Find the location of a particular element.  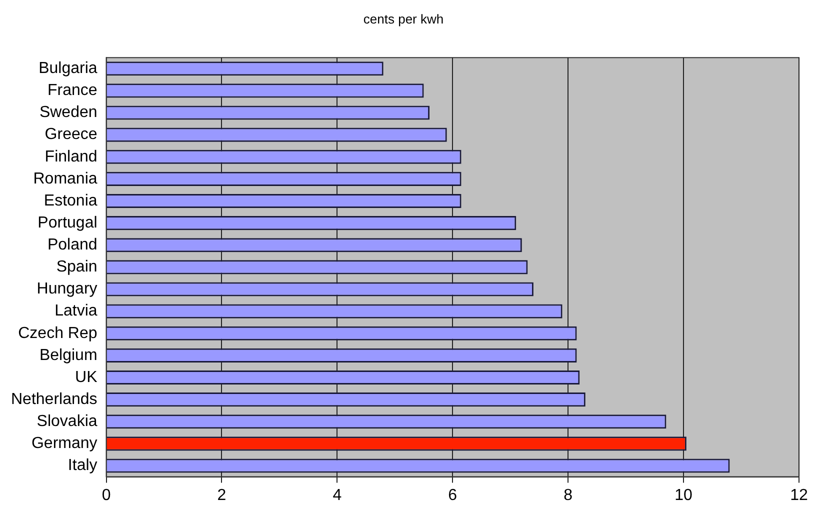

x-tick-label: 8 is located at coordinates (568, 495).